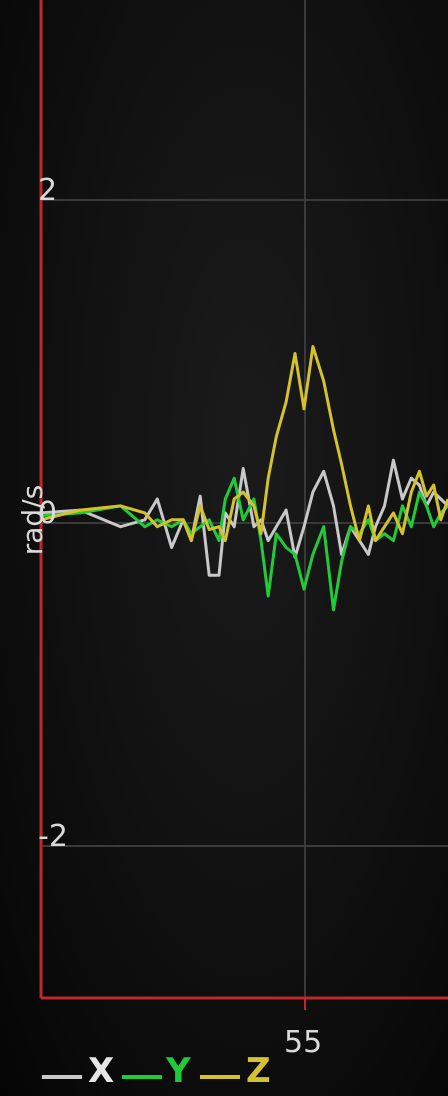 The image size is (448, 1096). I want to click on legend-label-x: X, so click(101, 1071).